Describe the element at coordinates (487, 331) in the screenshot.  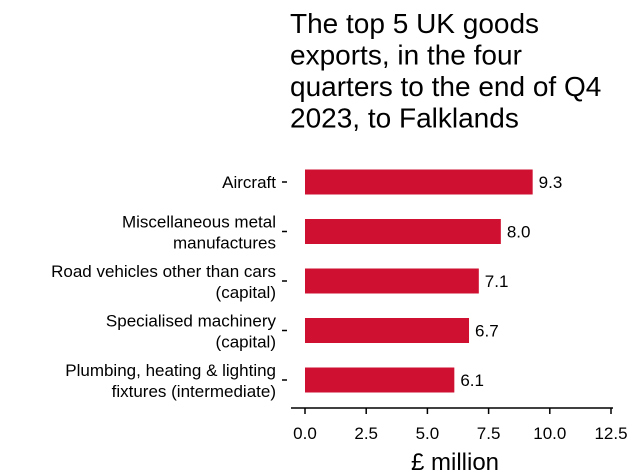
I see `data-label: 6.7` at that location.